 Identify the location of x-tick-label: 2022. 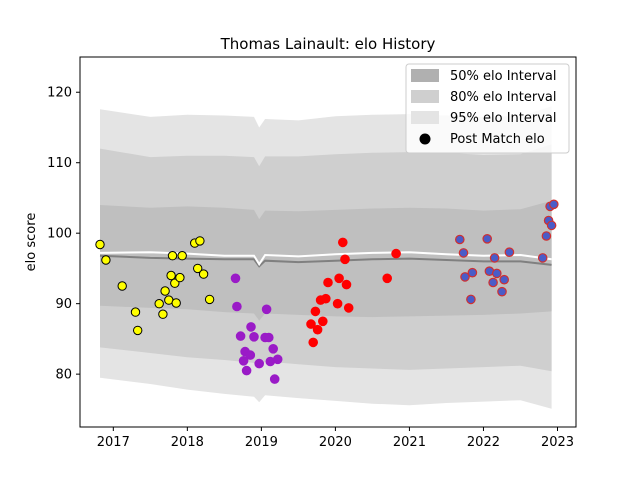
(483, 442).